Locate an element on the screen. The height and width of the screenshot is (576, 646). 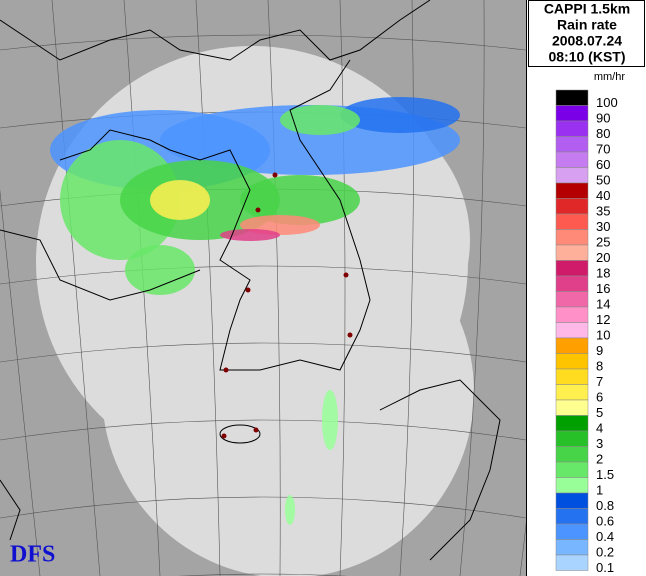
legend-label: 2 is located at coordinates (599, 459).